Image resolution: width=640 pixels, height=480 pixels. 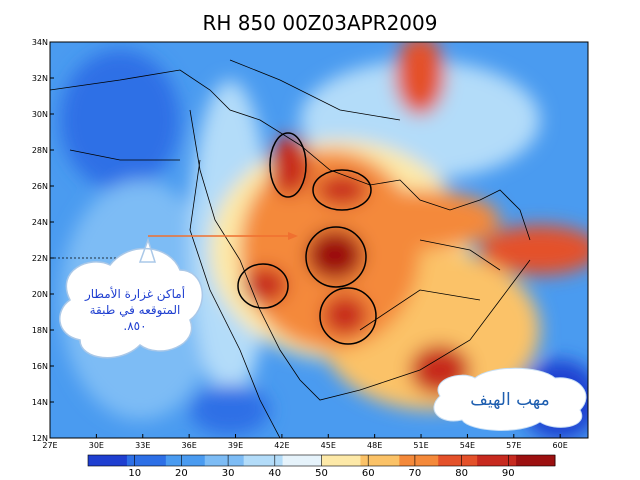 I want to click on colorbar-label: 50, so click(x=321, y=473).